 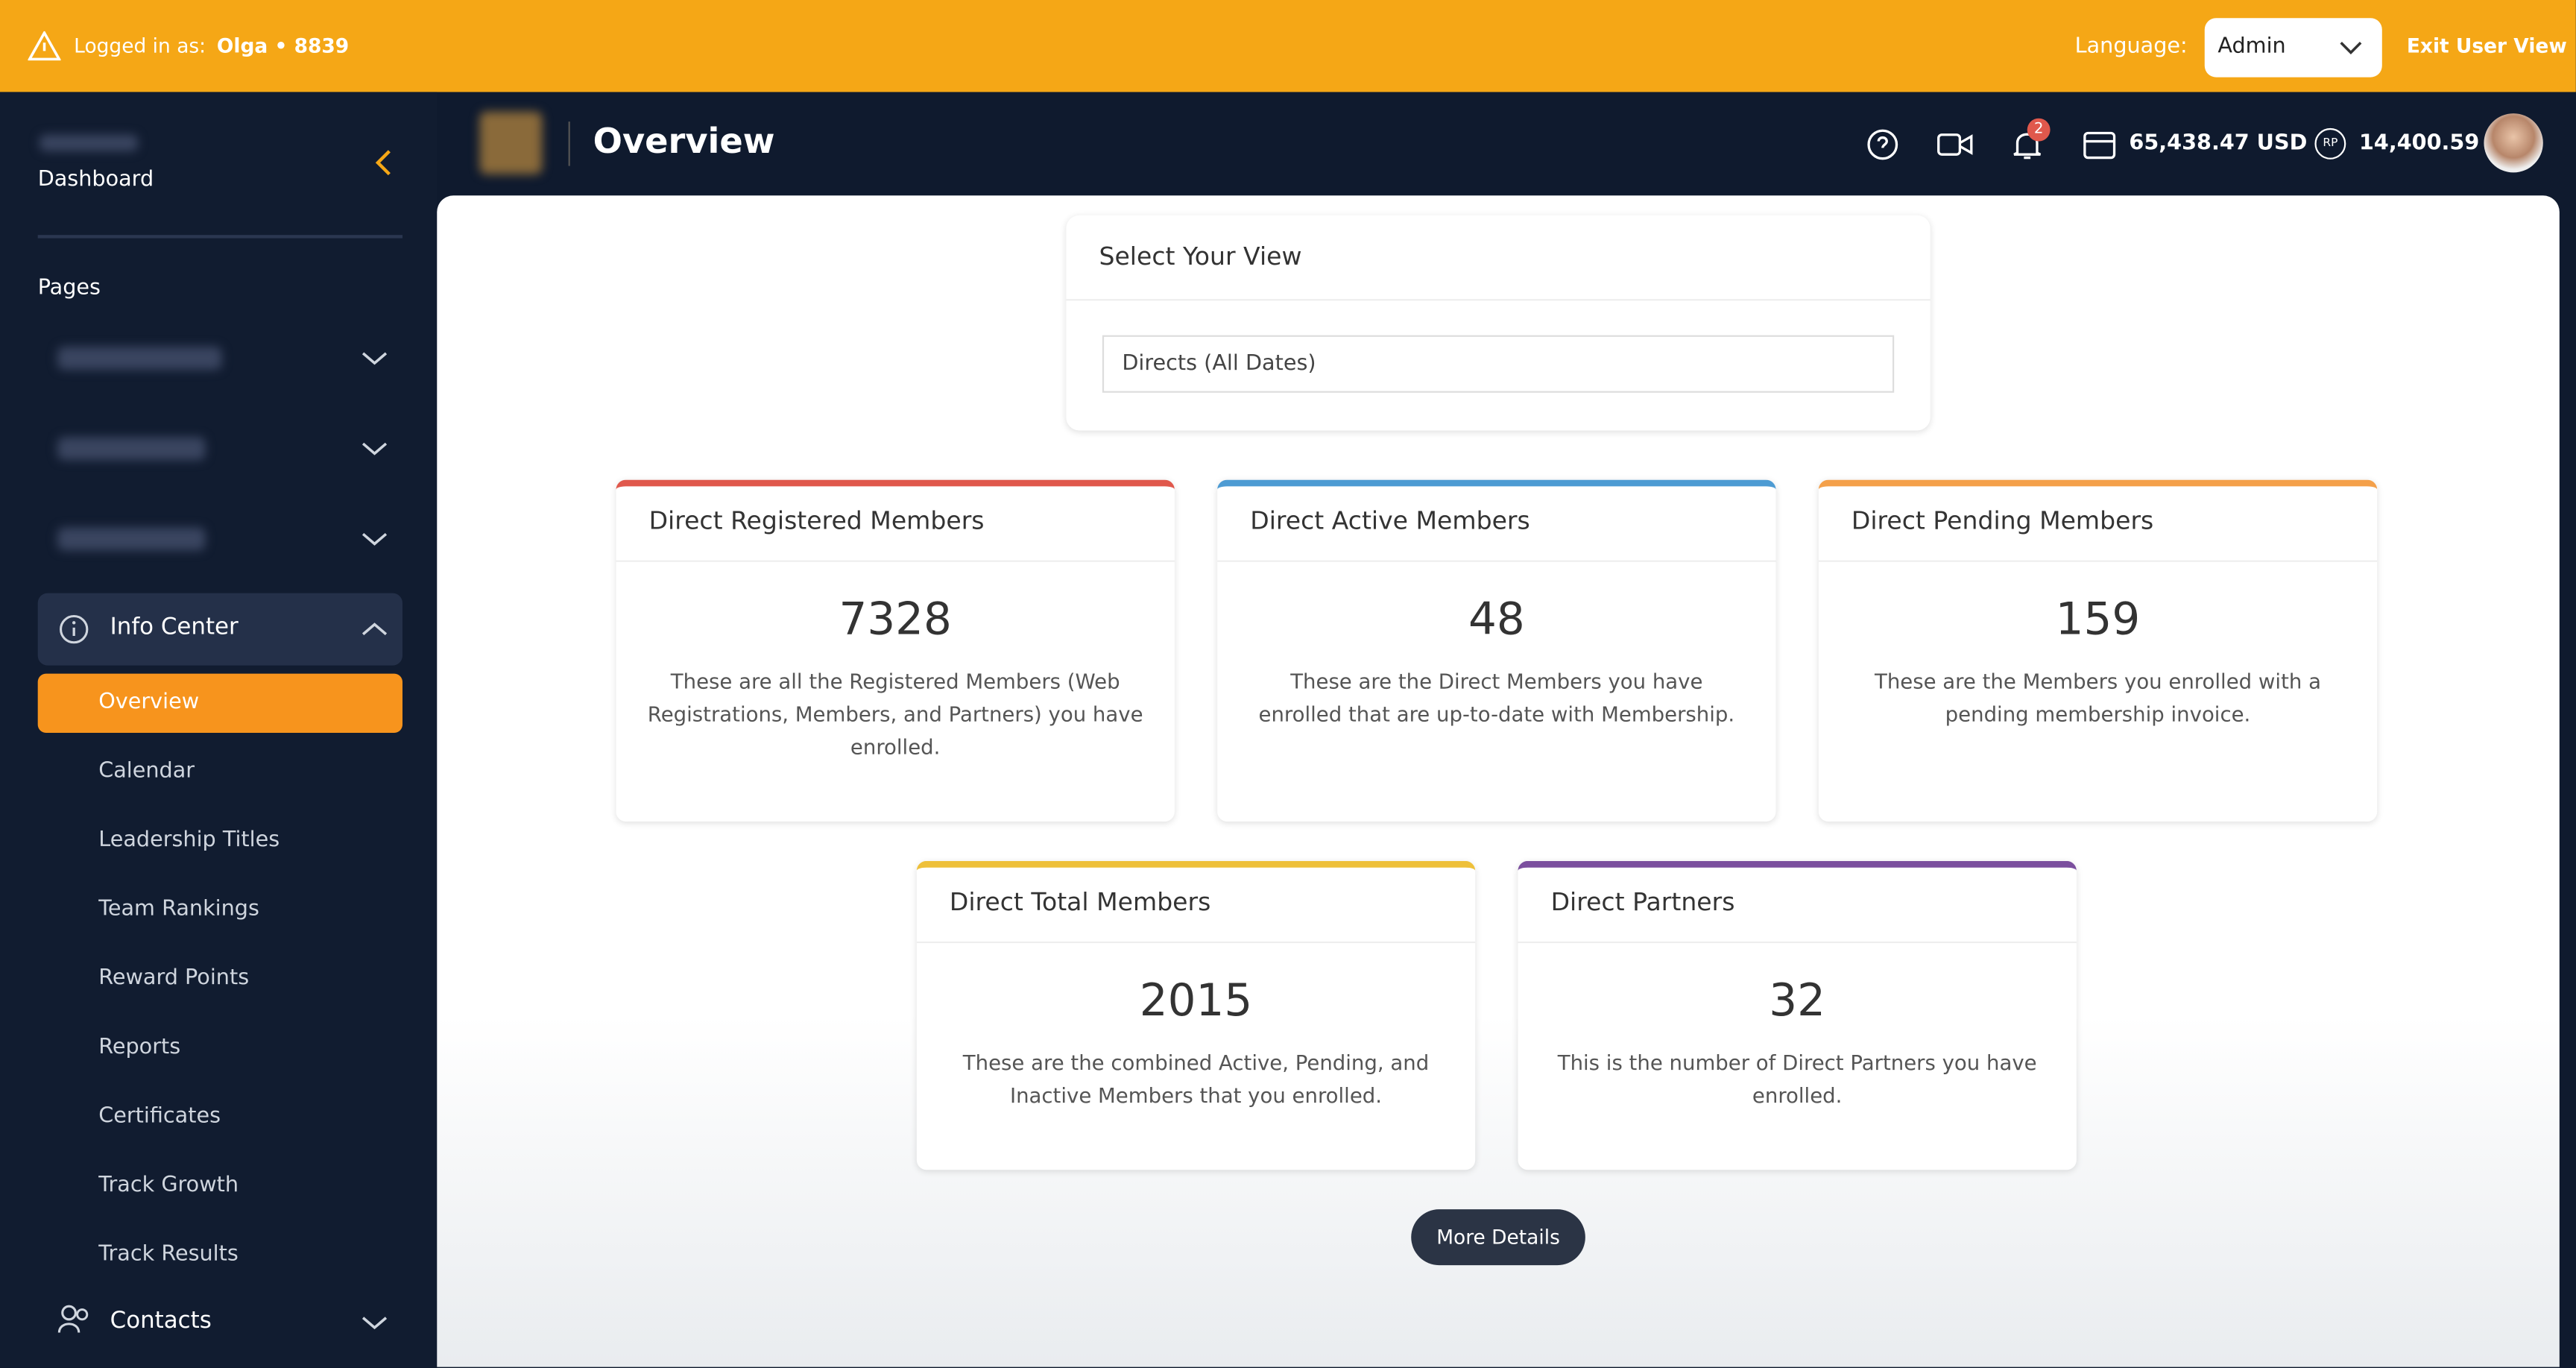 I want to click on card-title: Direct Partners, so click(x=1798, y=906).